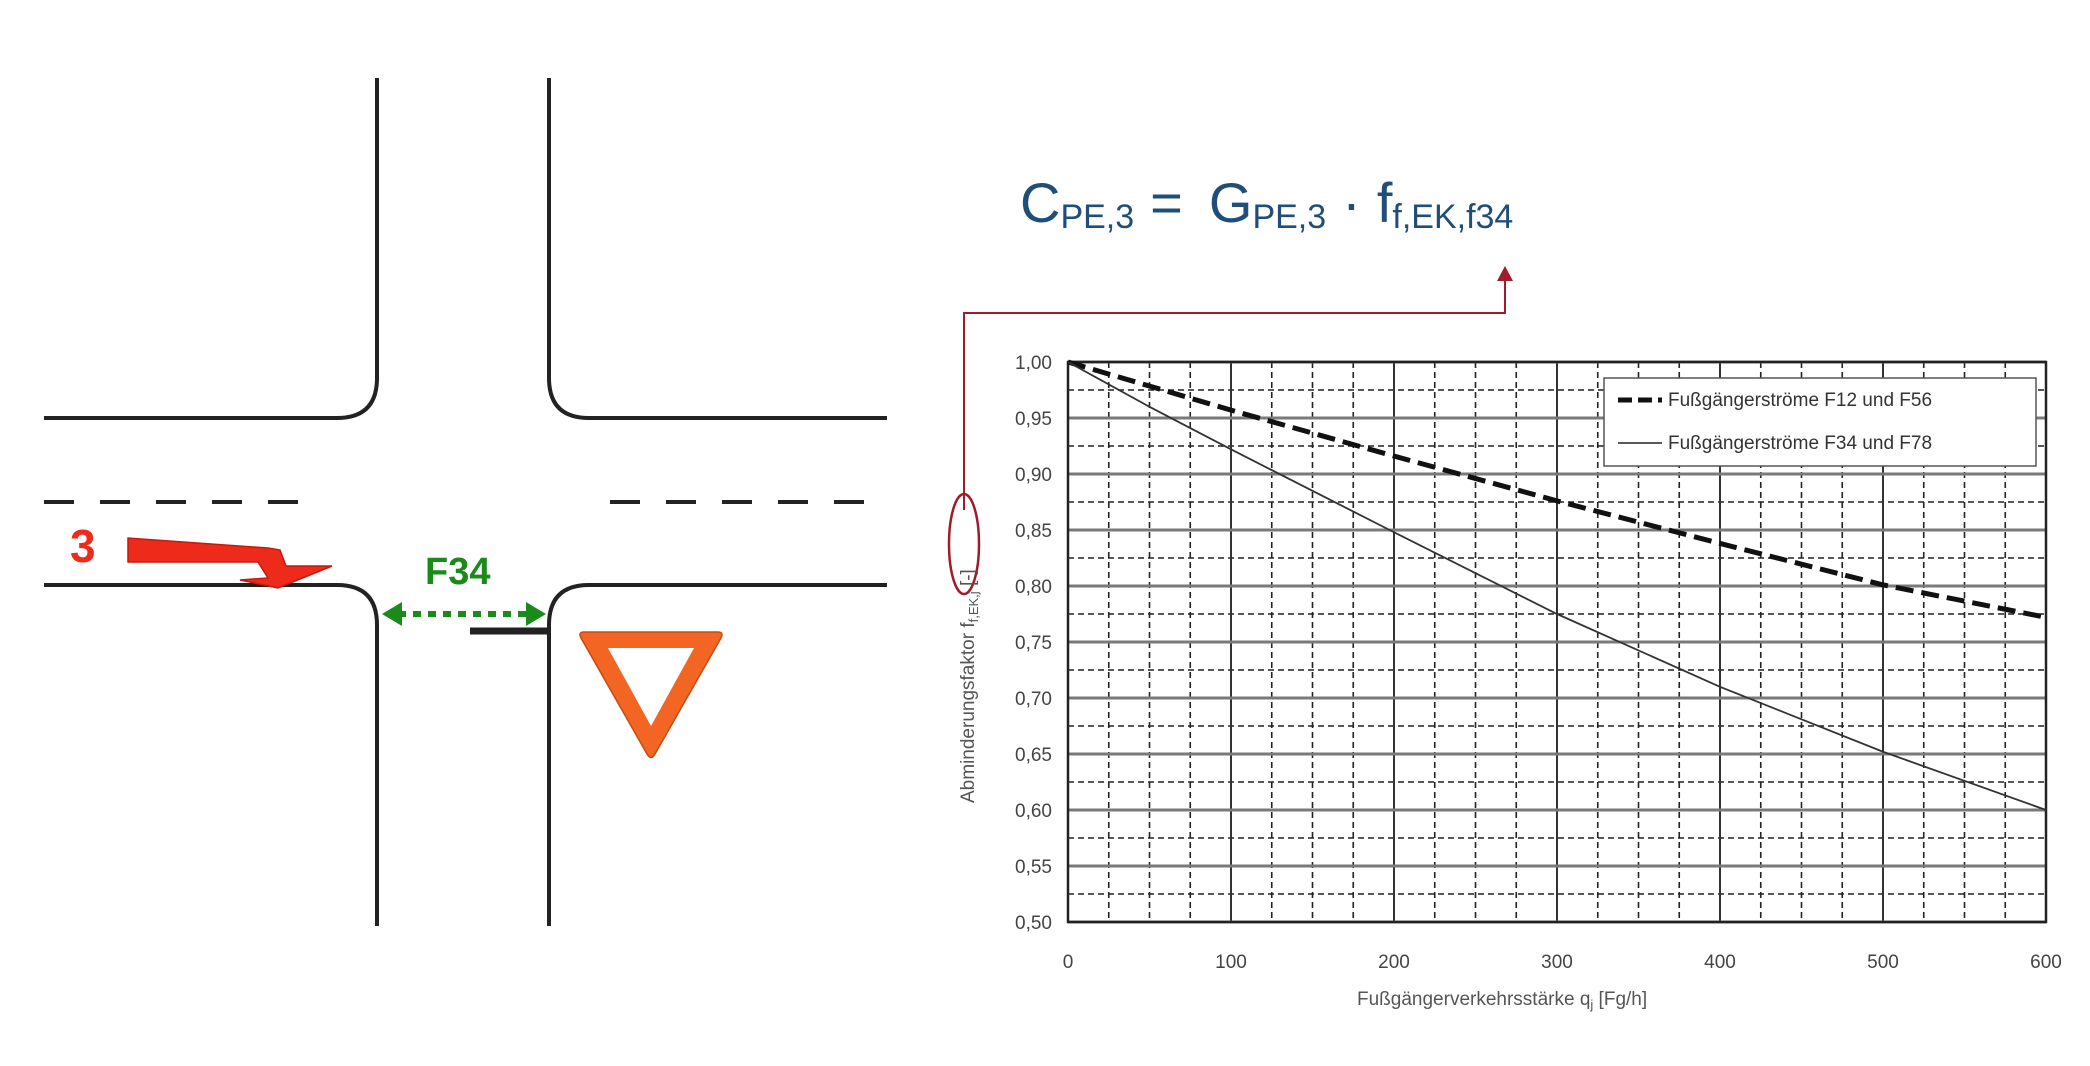  What do you see at coordinates (1473, 999) in the screenshot?
I see `x-axis-label-main: Fußgängerverkehrsstärke q` at bounding box center [1473, 999].